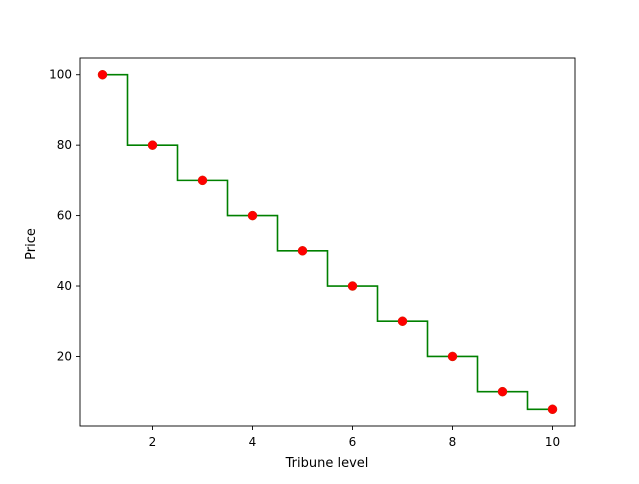 The width and height of the screenshot is (639, 484). I want to click on x-axis-label: Tribune level, so click(327, 463).